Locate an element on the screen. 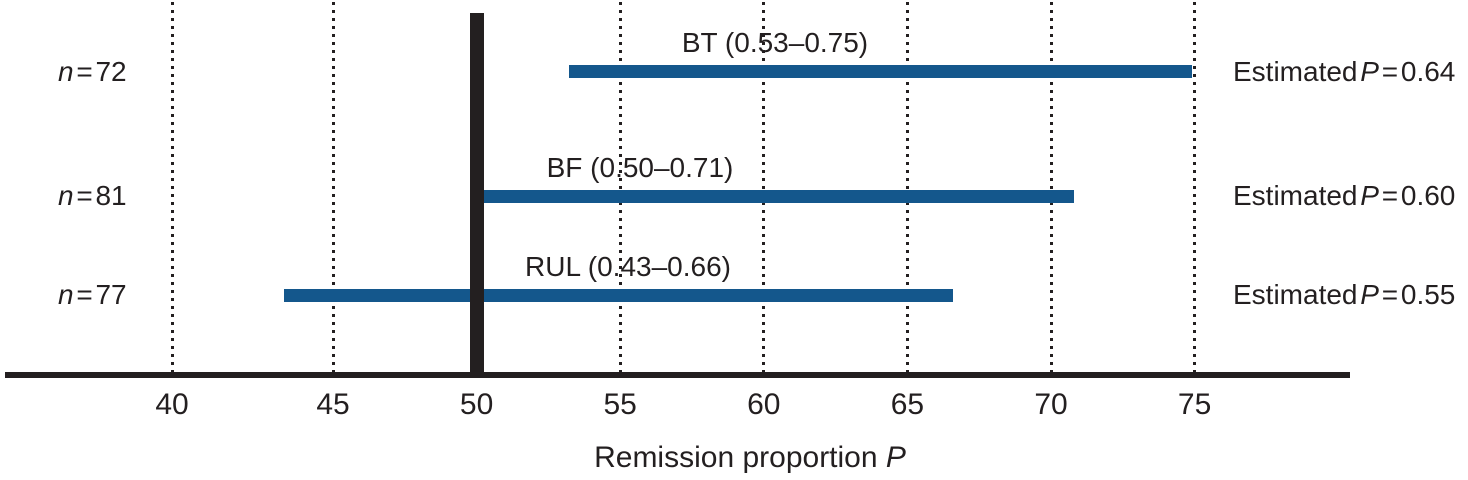  x-tick-label-55: 55 is located at coordinates (620, 404).